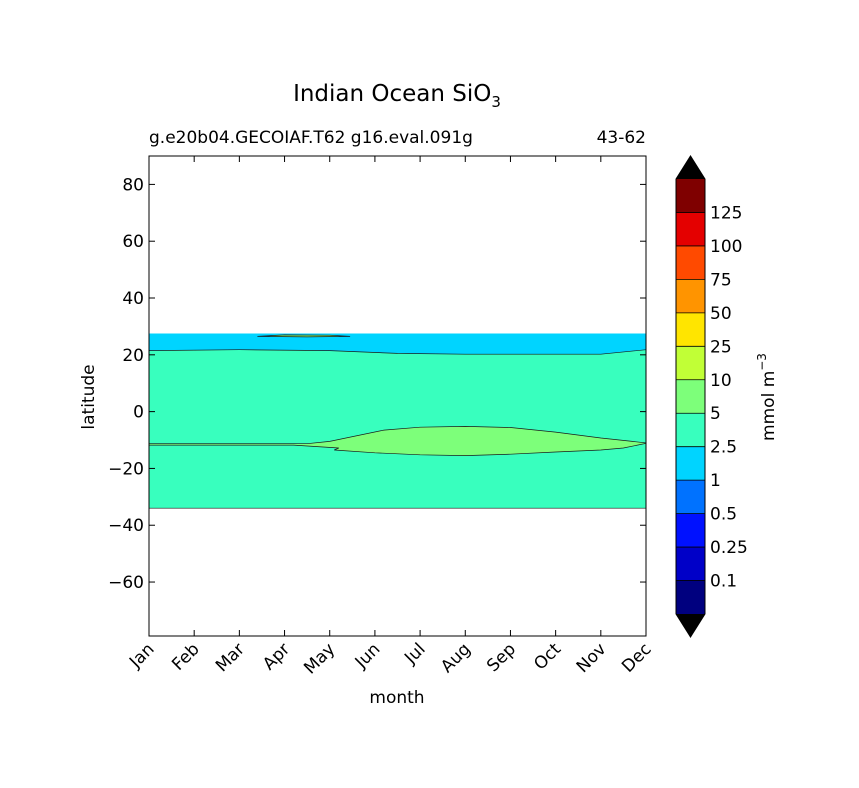  Describe the element at coordinates (392, 94) in the screenshot. I see `chart-title-main: Indian Ocean SiO` at that location.